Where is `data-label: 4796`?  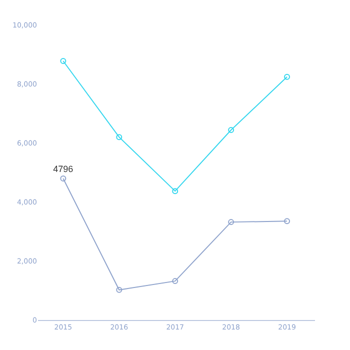 data-label: 4796 is located at coordinates (63, 169).